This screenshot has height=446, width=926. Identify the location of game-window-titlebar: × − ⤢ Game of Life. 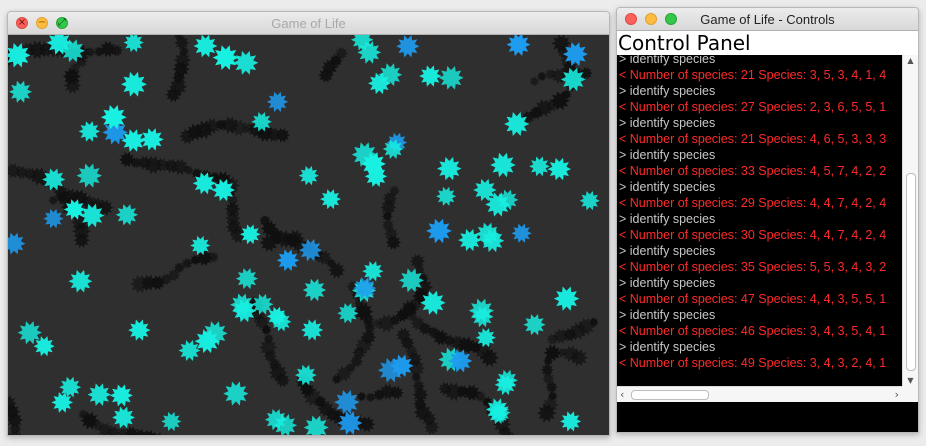
(308, 23).